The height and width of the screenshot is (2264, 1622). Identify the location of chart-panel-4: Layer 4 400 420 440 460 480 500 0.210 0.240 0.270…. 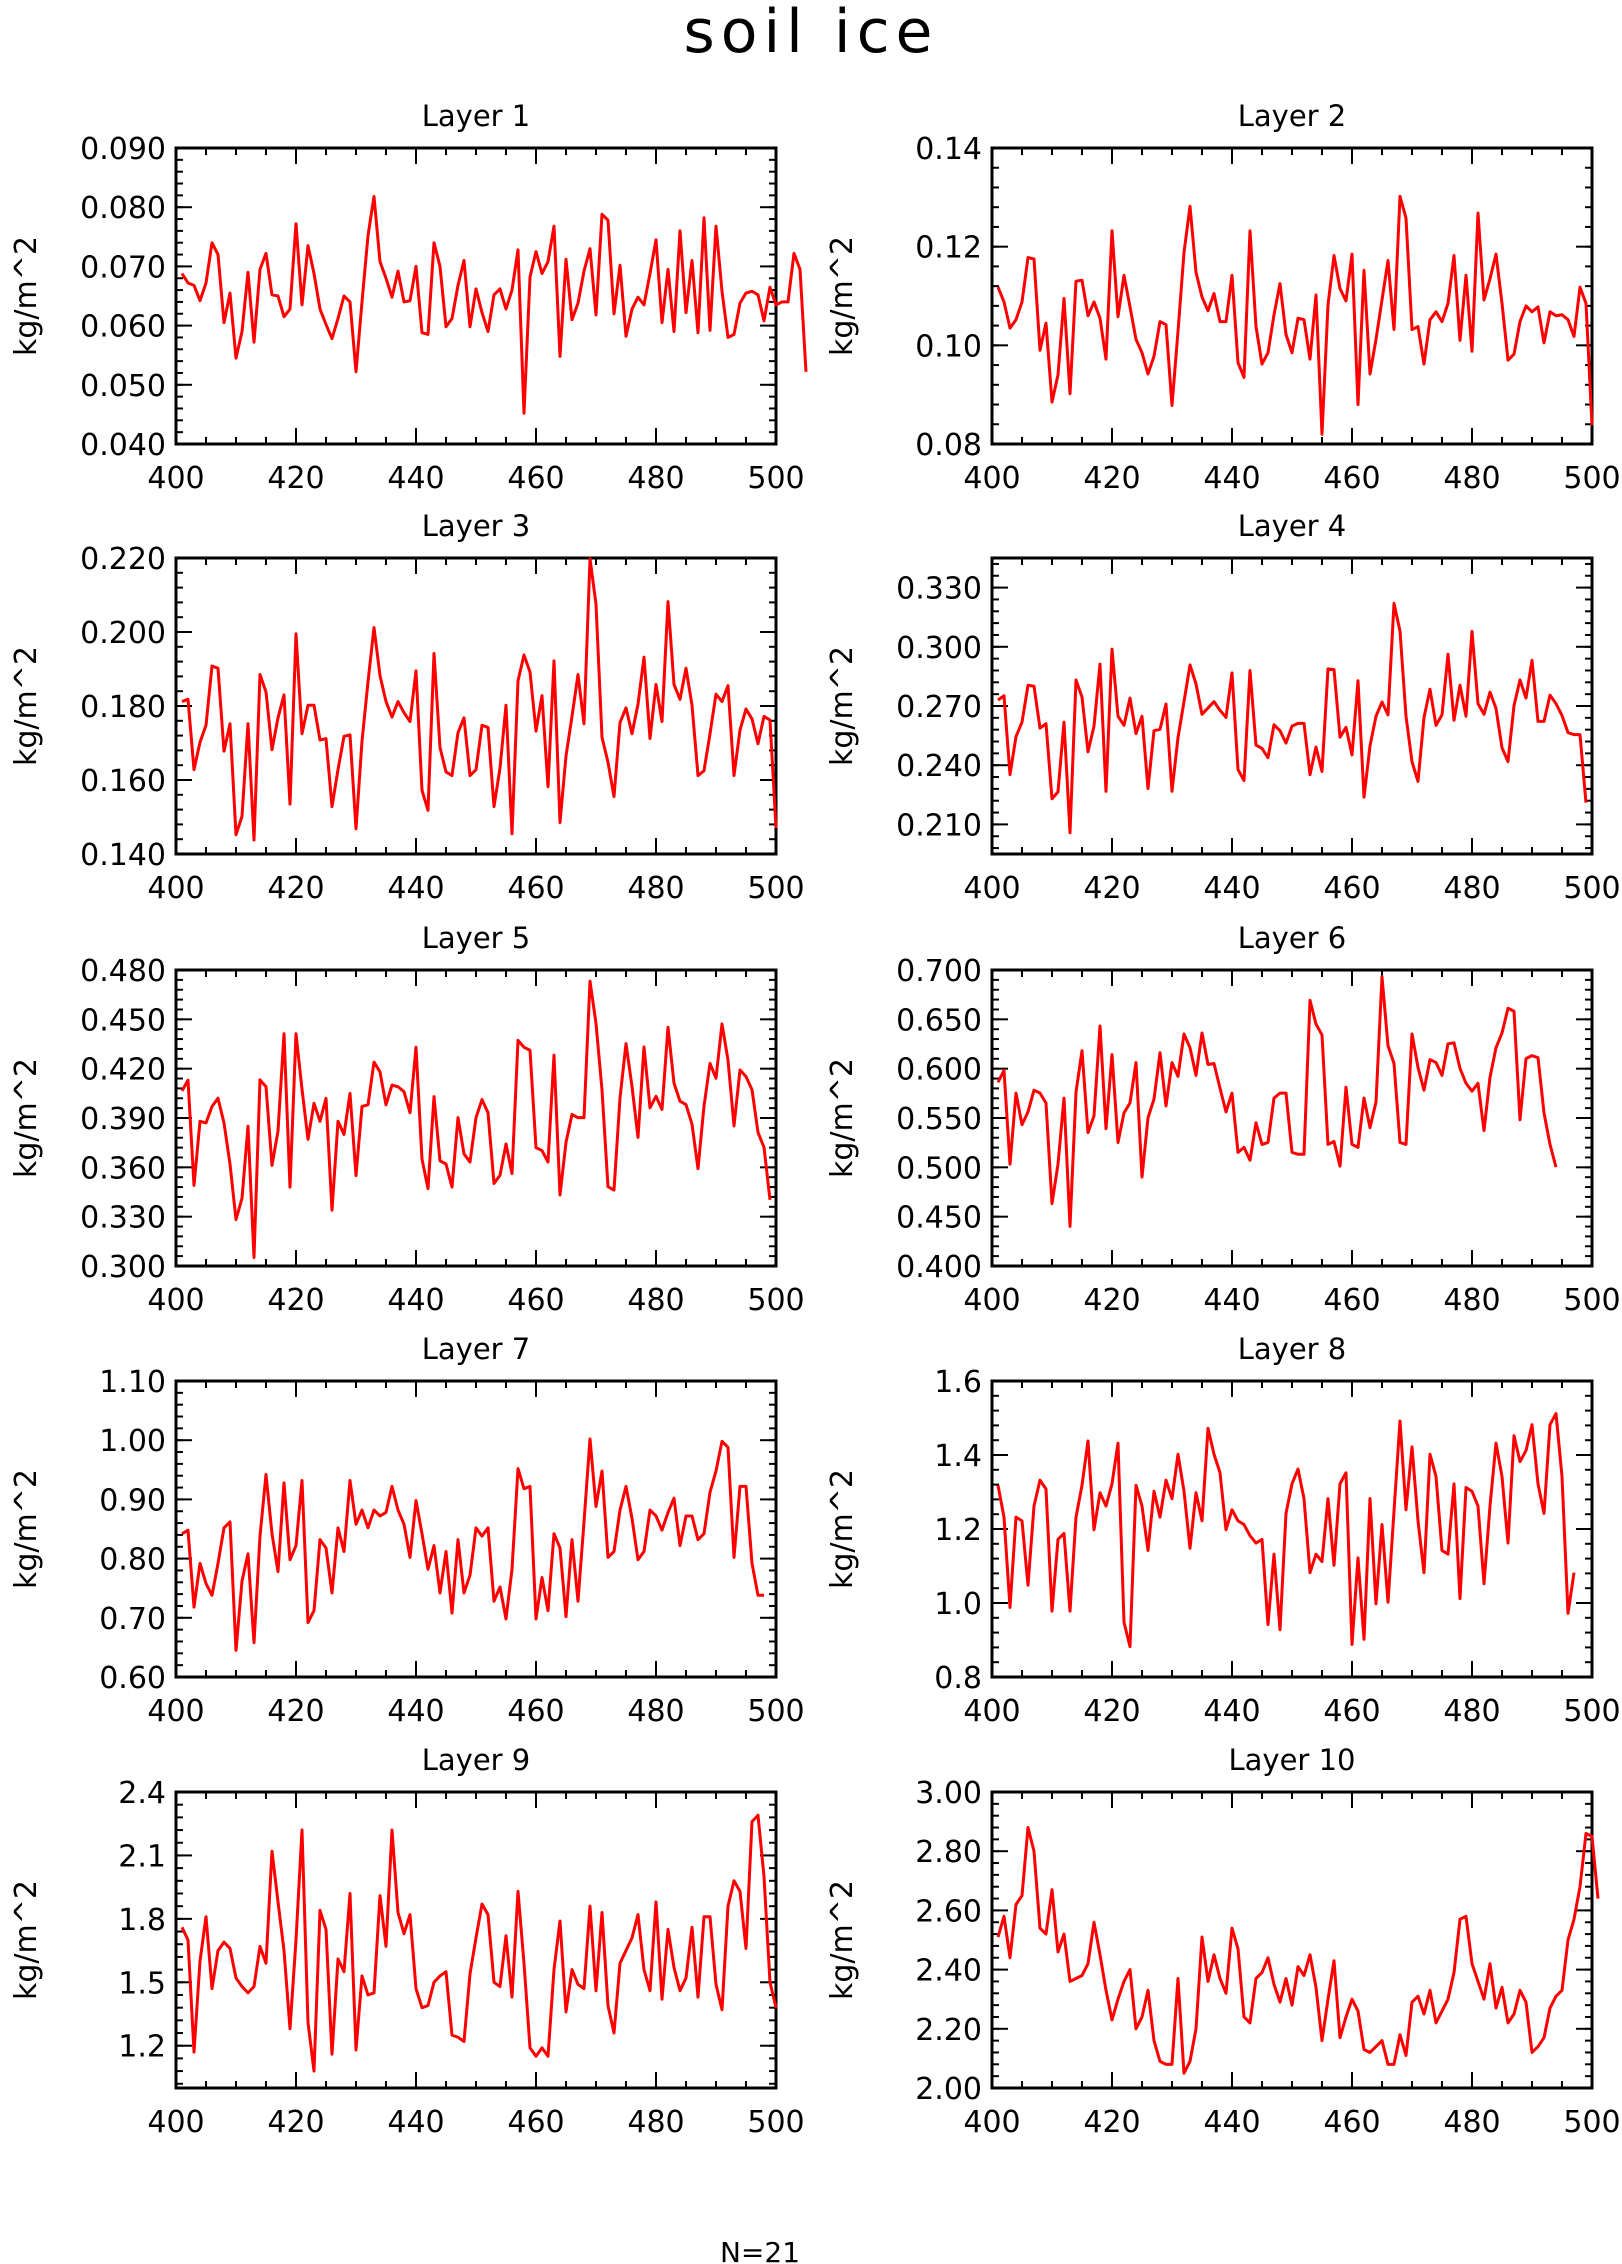
(1223, 707).